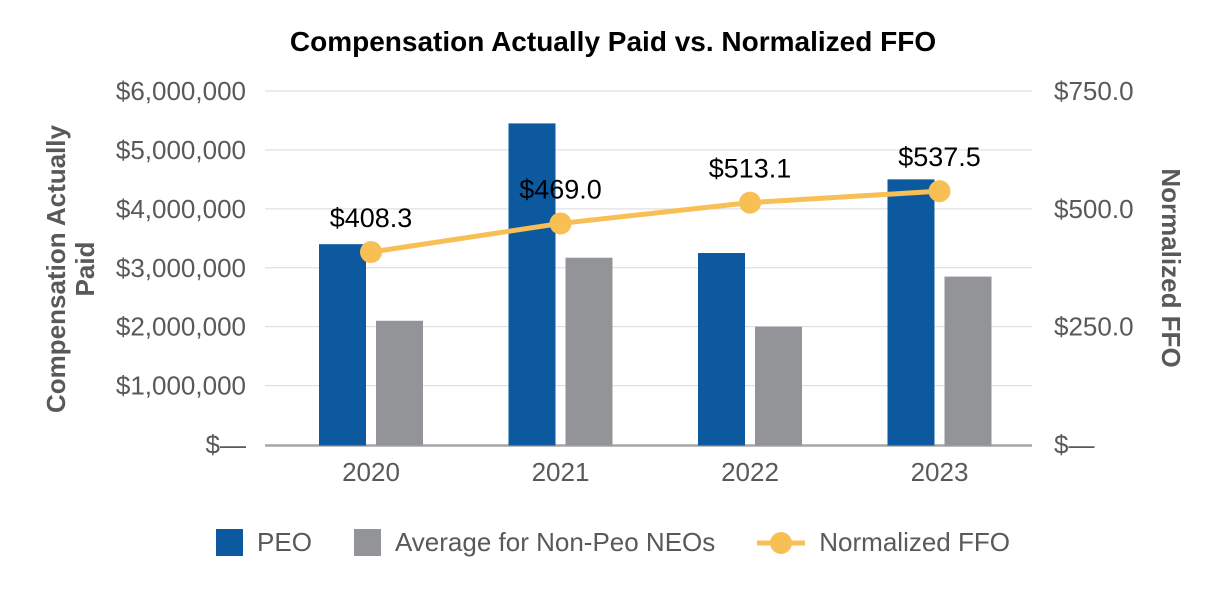 Image resolution: width=1226 pixels, height=600 pixels. What do you see at coordinates (371, 472) in the screenshot?
I see `x-axis-label-2020: 2020` at bounding box center [371, 472].